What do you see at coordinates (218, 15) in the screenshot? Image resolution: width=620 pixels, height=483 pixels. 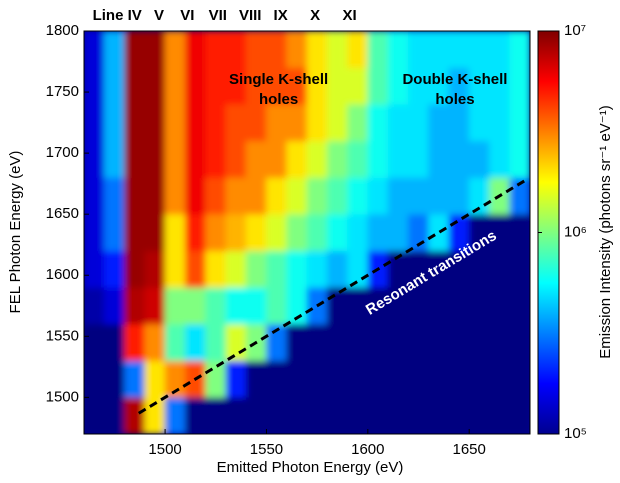 I see `line-label: VII` at bounding box center [218, 15].